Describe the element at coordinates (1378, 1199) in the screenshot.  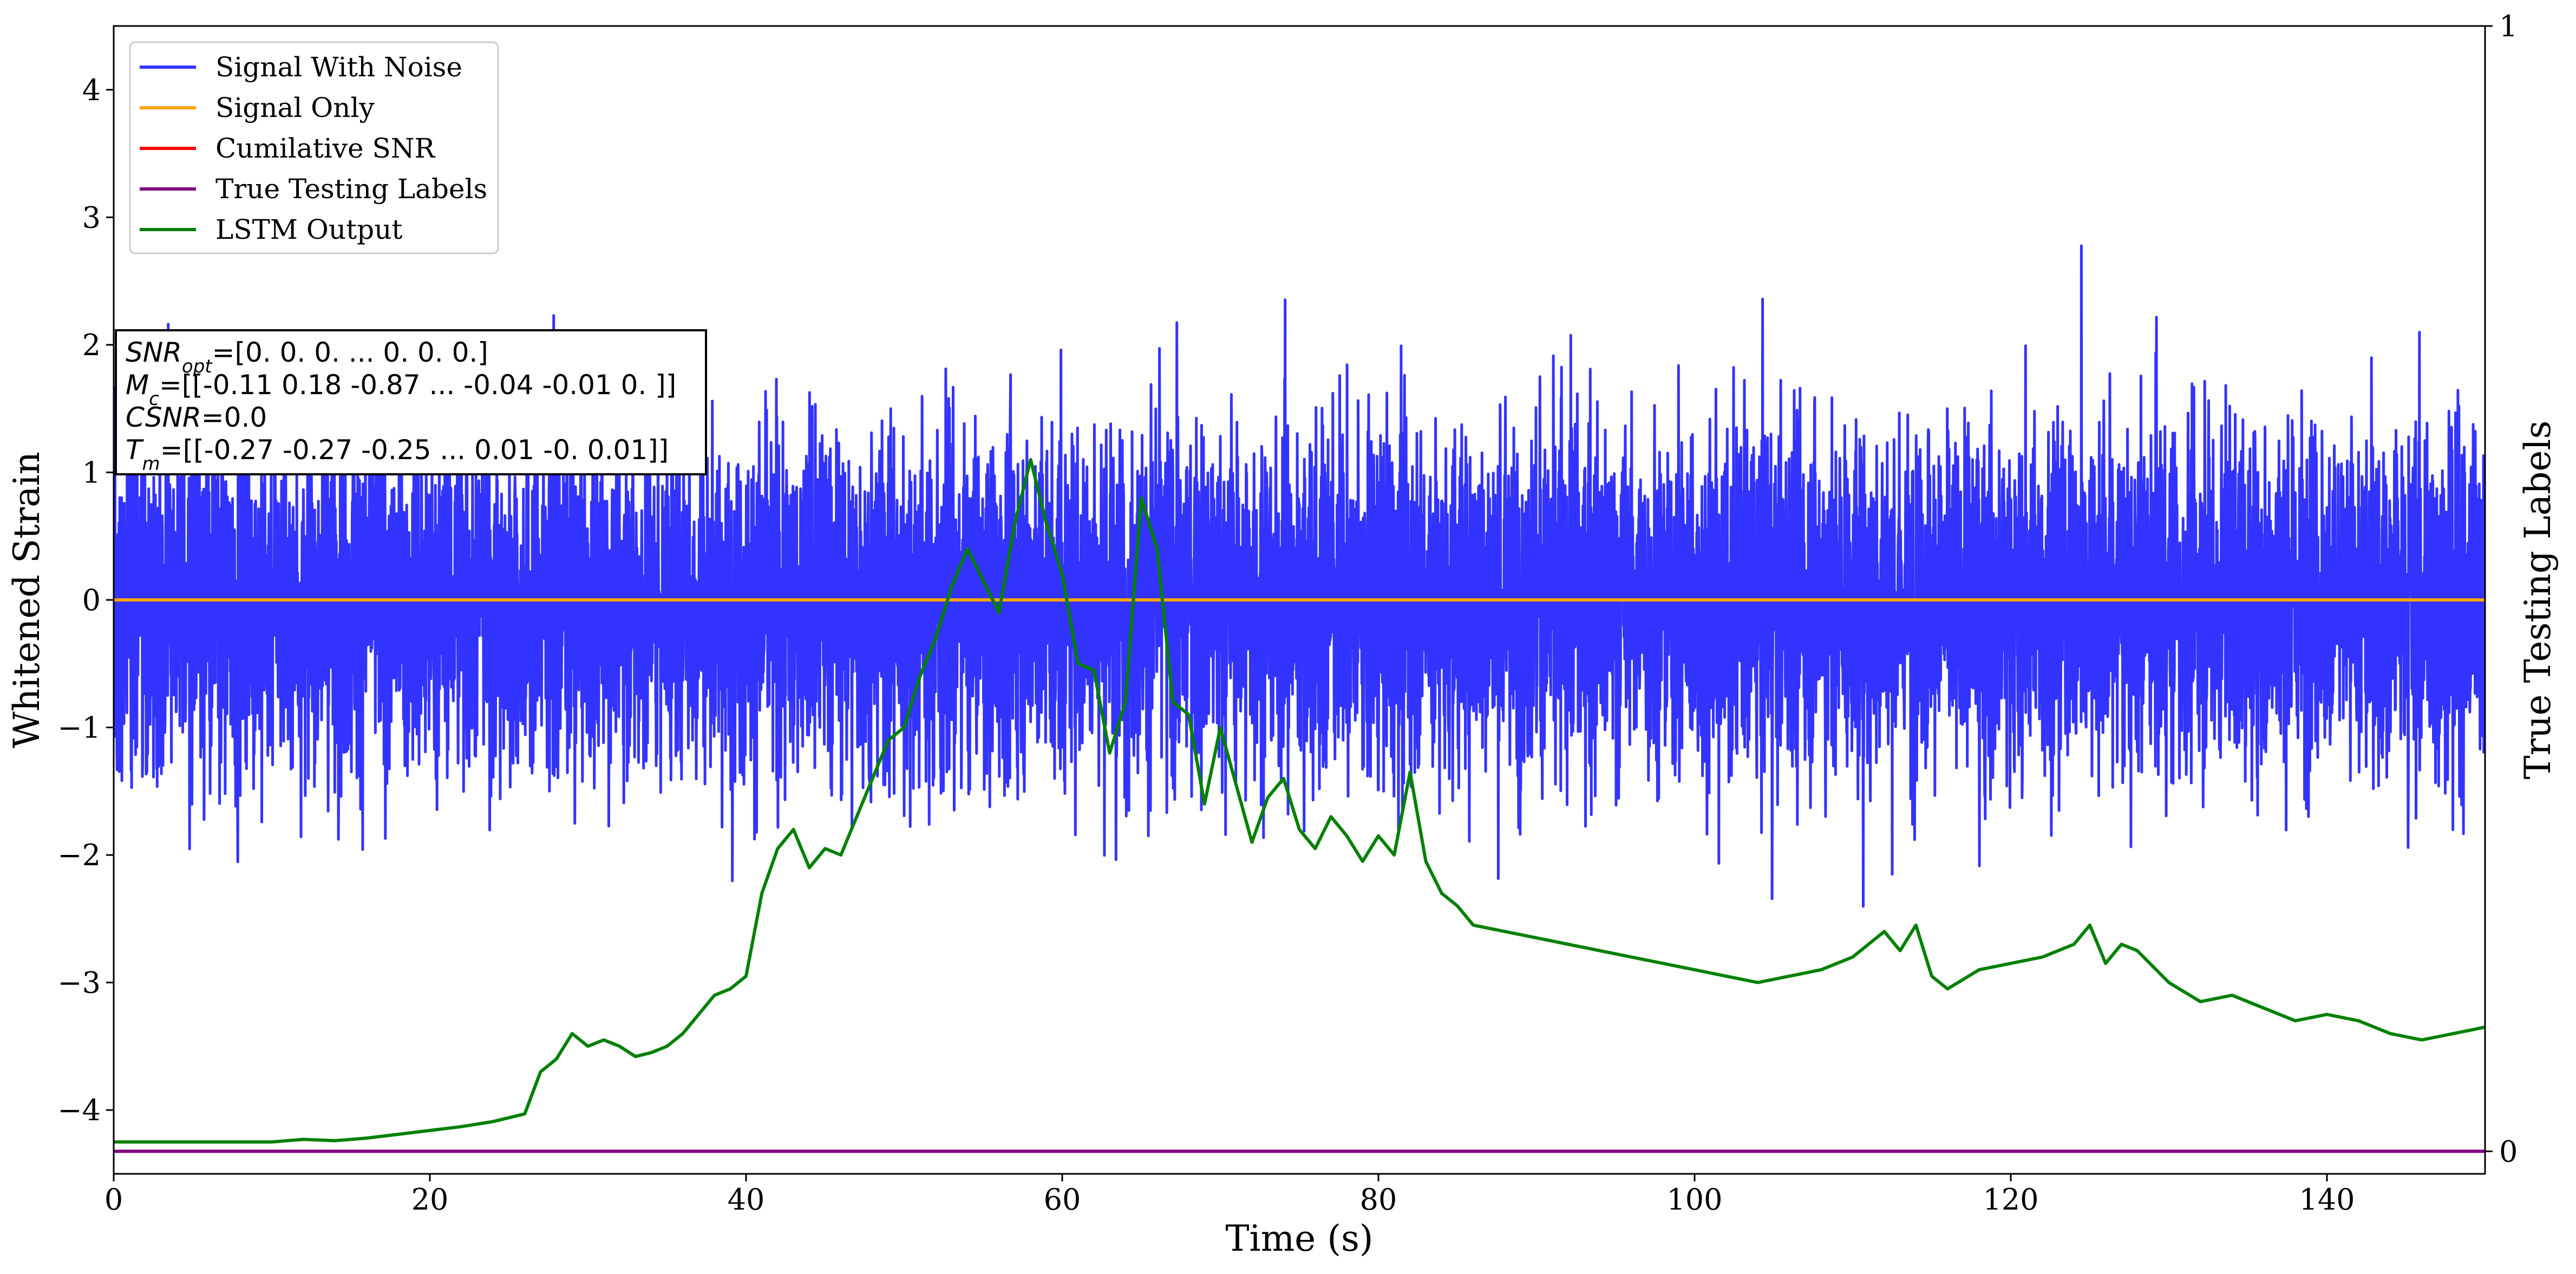
I see `x-tick-label: 80` at that location.